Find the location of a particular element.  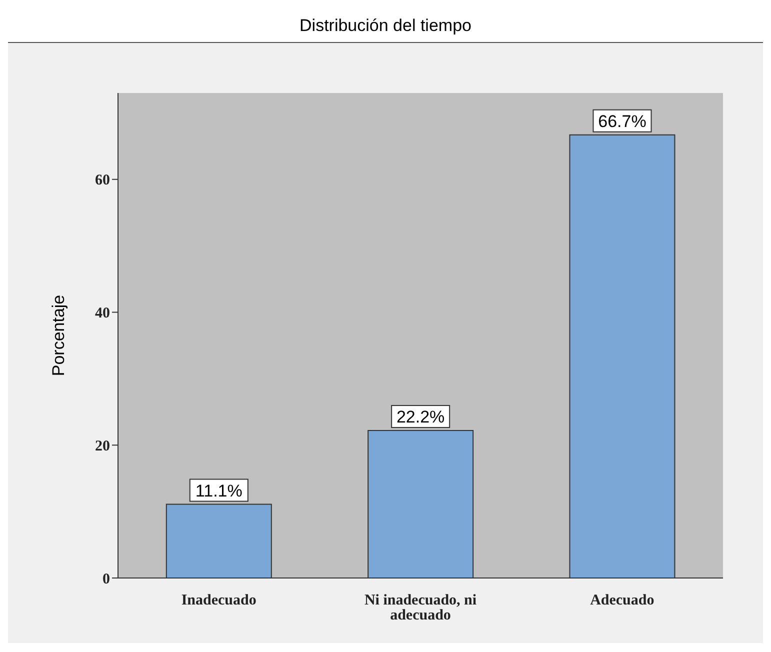

data-label: 11.1% is located at coordinates (218, 490).